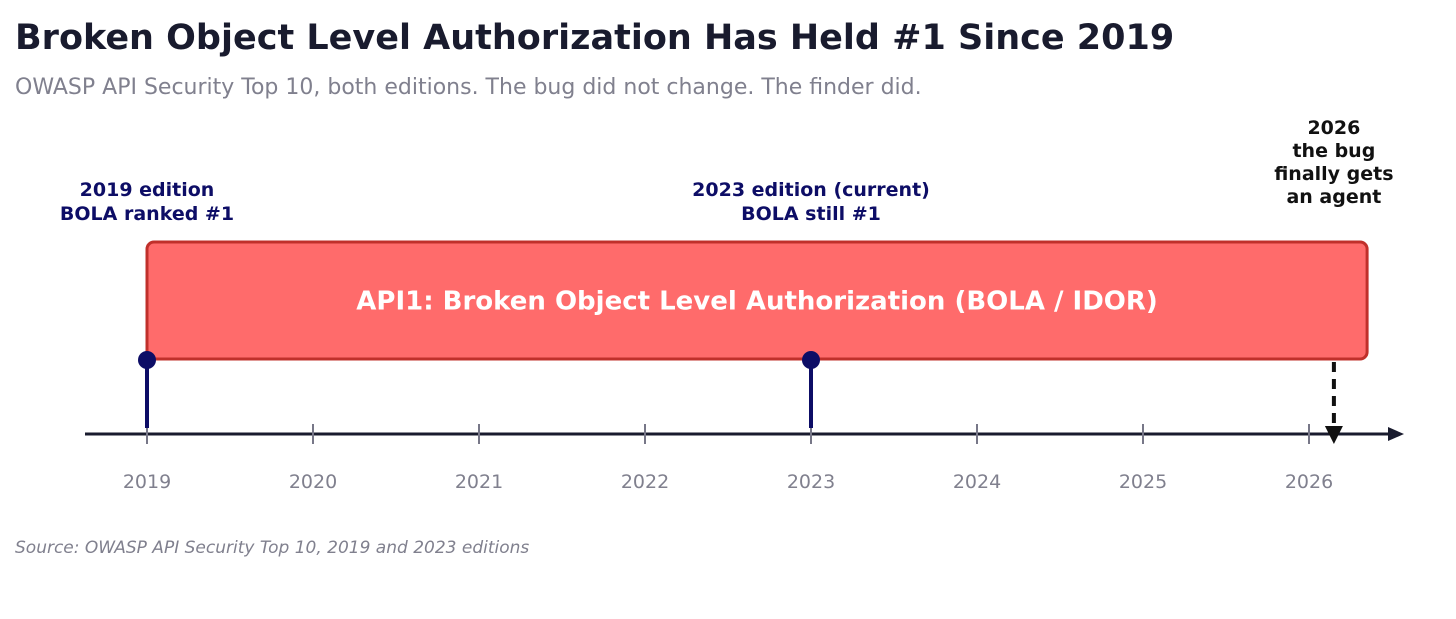  What do you see at coordinates (1334, 280) in the screenshot?
I see `future-marker: 2026 the bug finally gets an agent` at bounding box center [1334, 280].